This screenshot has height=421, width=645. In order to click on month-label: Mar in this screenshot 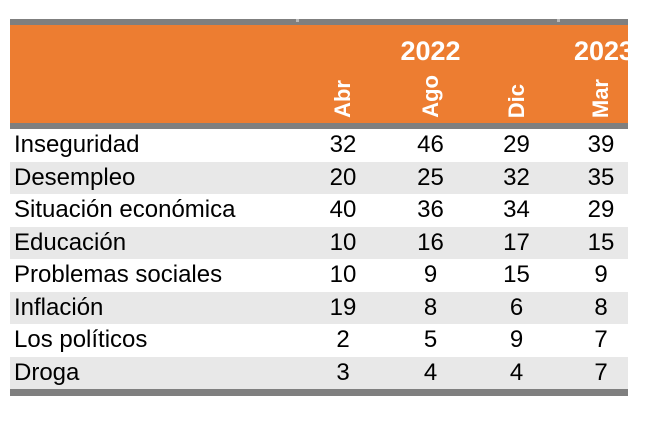, I will do `click(600, 98)`.